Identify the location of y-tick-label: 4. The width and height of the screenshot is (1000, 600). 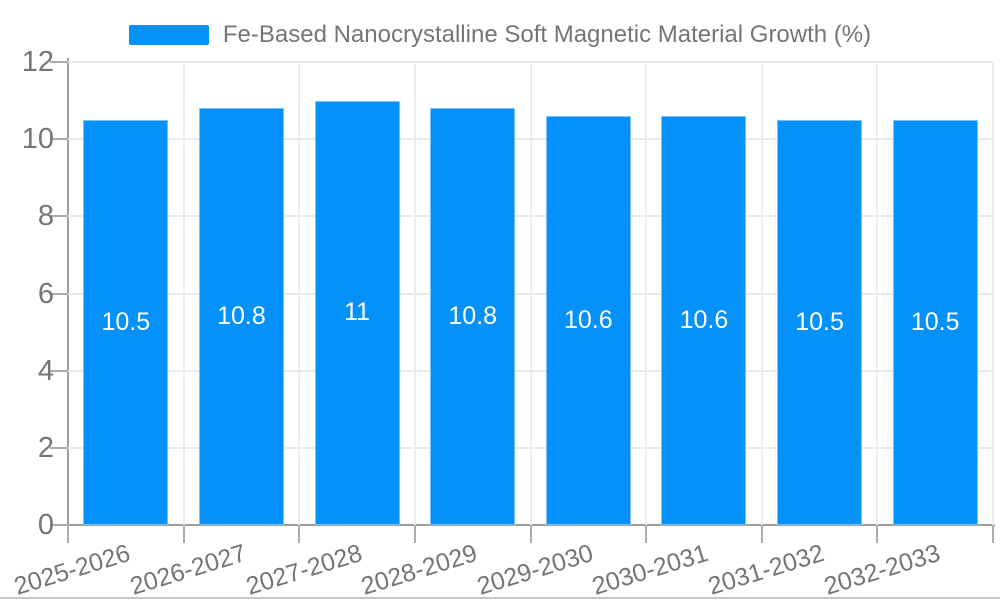
(45, 370).